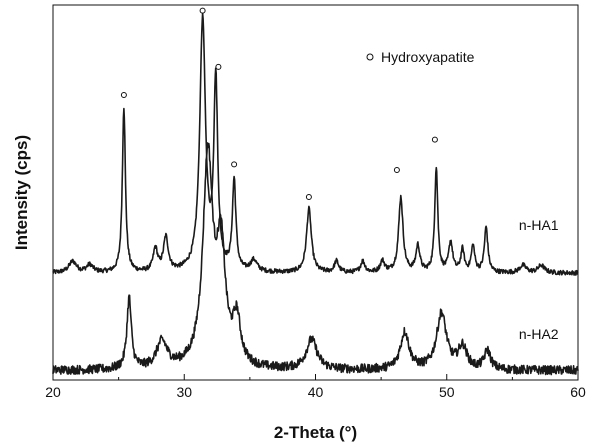  What do you see at coordinates (21, 192) in the screenshot?
I see `y-axis-title: Intensity (cps)` at bounding box center [21, 192].